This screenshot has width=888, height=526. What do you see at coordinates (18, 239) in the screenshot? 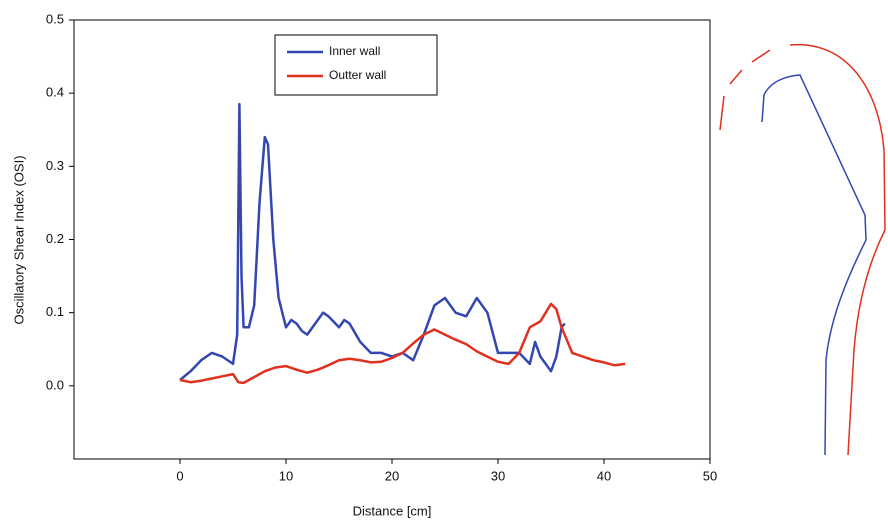
I see `y-axis-label: Oscillatory Shear Index (OSI)` at bounding box center [18, 239].